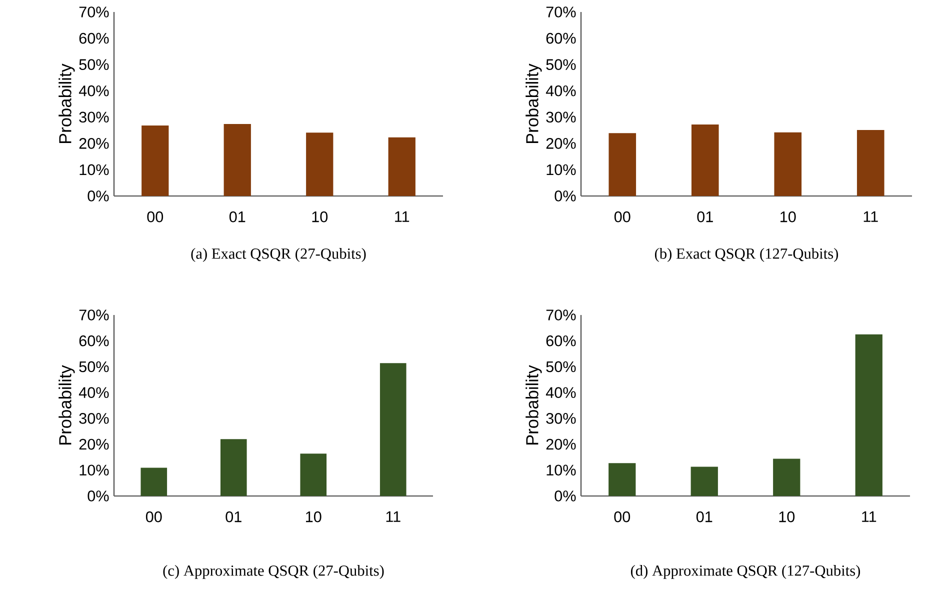 The width and height of the screenshot is (943, 595). Describe the element at coordinates (745, 572) in the screenshot. I see `text: (d) Approximate QSQR (127-Qubits)` at that location.